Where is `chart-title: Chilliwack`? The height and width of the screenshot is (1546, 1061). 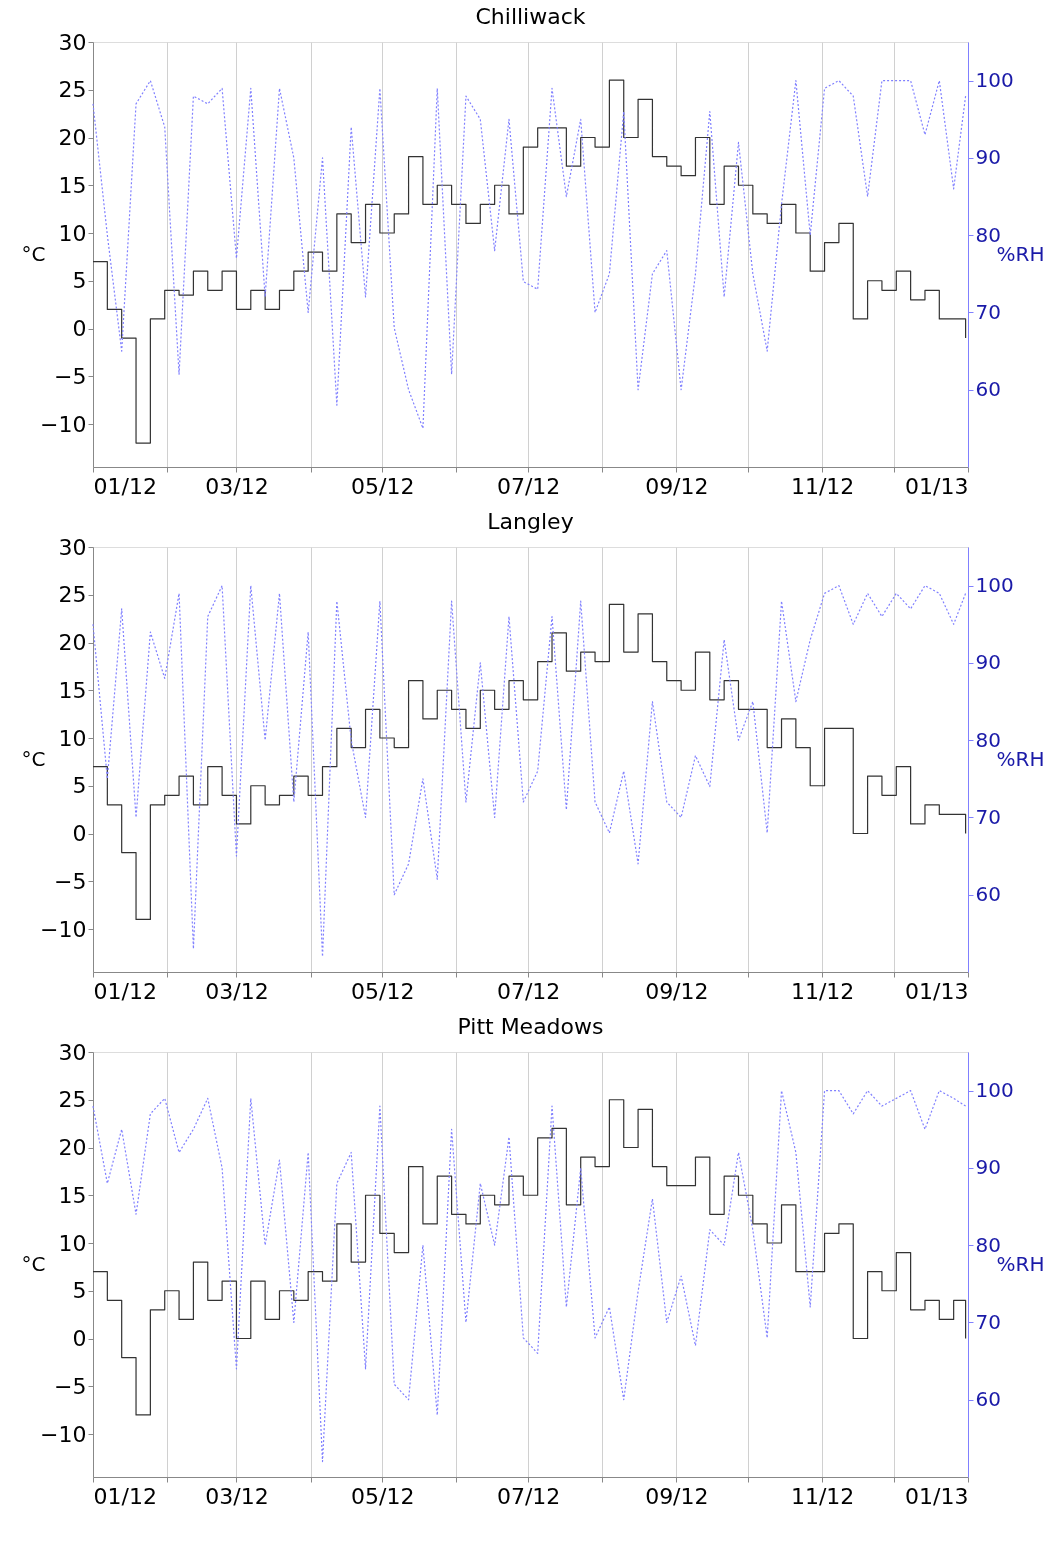
chart-title: Chilliwack is located at coordinates (530, 16).